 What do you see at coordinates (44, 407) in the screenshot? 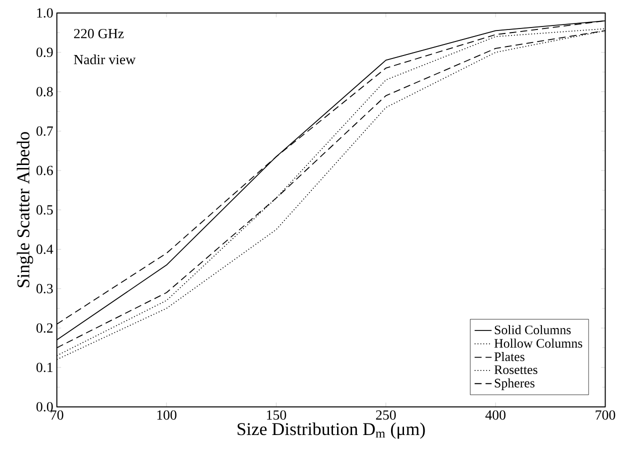
I see `y-tick-label: 0.0` at bounding box center [44, 407].